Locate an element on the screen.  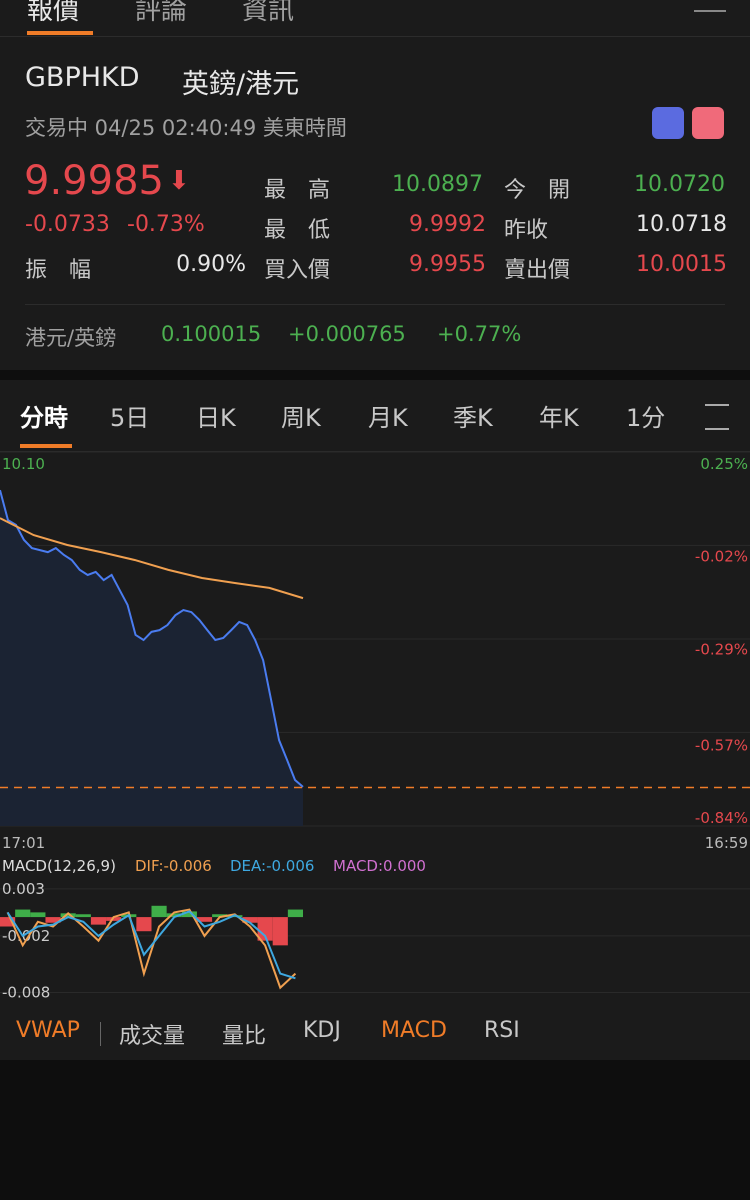
stat-value: 9.9992 is located at coordinates (447, 224).